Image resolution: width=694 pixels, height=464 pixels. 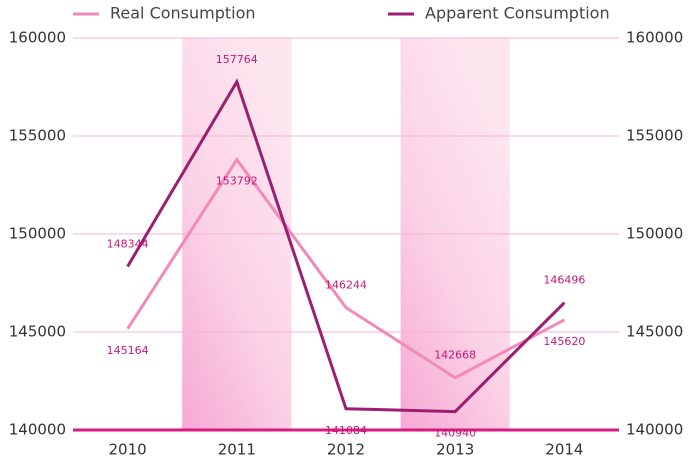 What do you see at coordinates (564, 280) in the screenshot?
I see `data-label: 146496` at bounding box center [564, 280].